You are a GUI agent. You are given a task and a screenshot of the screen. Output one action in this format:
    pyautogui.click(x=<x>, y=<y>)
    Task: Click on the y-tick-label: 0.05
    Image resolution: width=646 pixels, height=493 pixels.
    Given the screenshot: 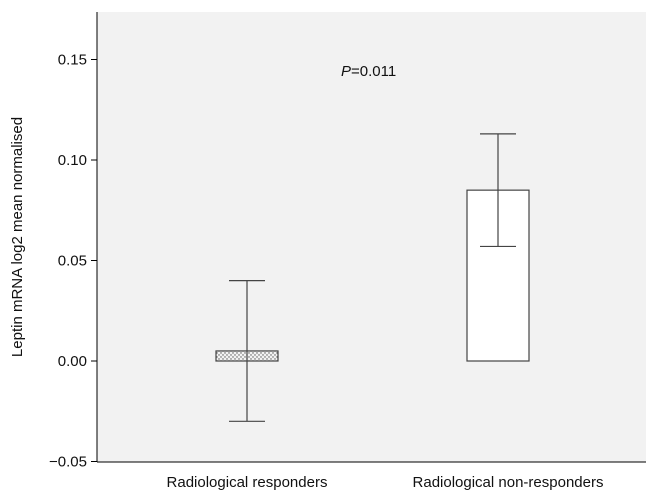 What is the action you would take?
    pyautogui.click(x=72, y=261)
    